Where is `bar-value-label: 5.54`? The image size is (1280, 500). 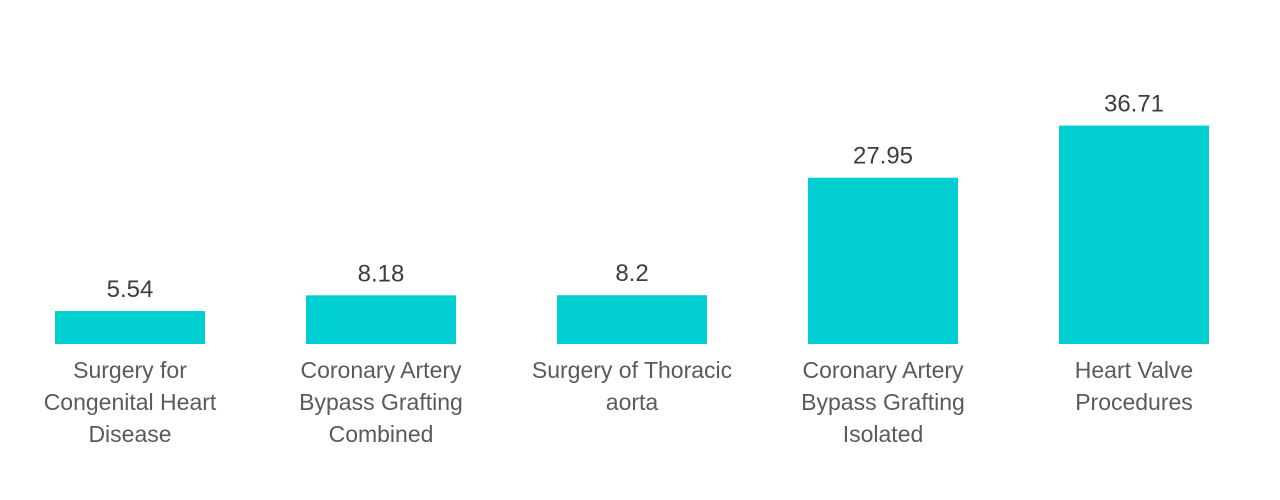 bar-value-label: 5.54 is located at coordinates (130, 289).